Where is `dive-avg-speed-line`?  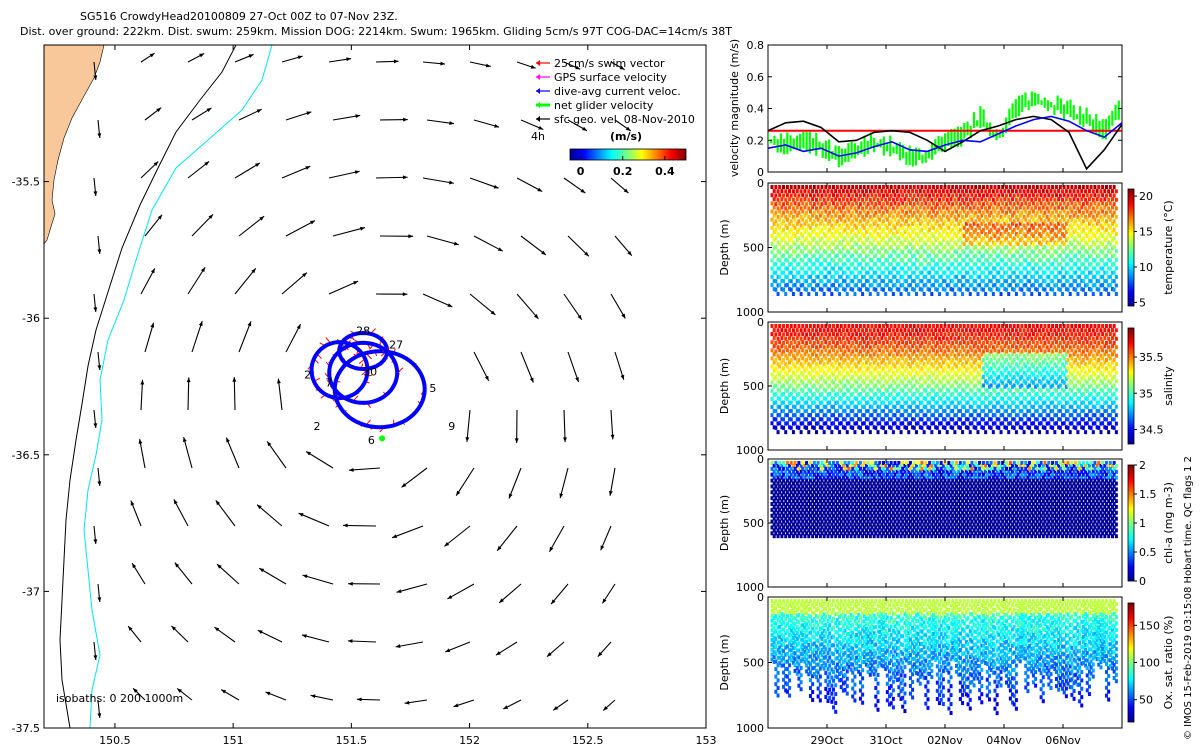 dive-avg-speed-line is located at coordinates (945, 136).